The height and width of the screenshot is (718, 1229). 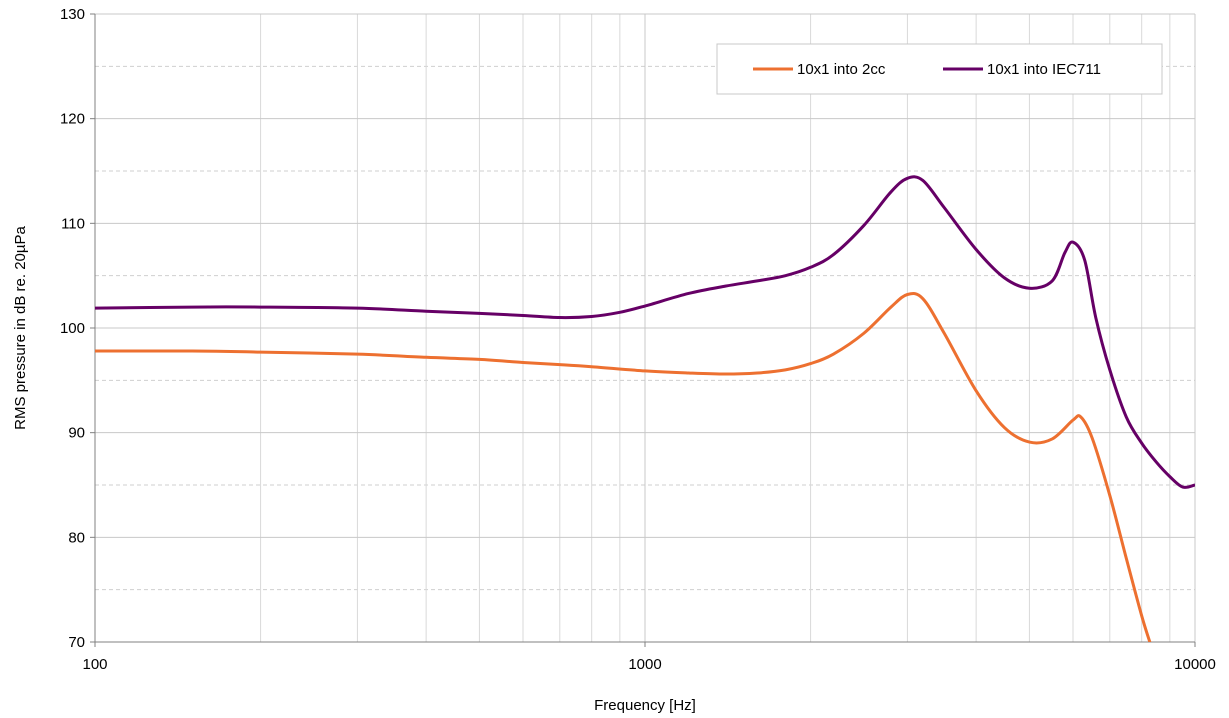 I want to click on y-tick-label: 100, so click(x=72, y=328).